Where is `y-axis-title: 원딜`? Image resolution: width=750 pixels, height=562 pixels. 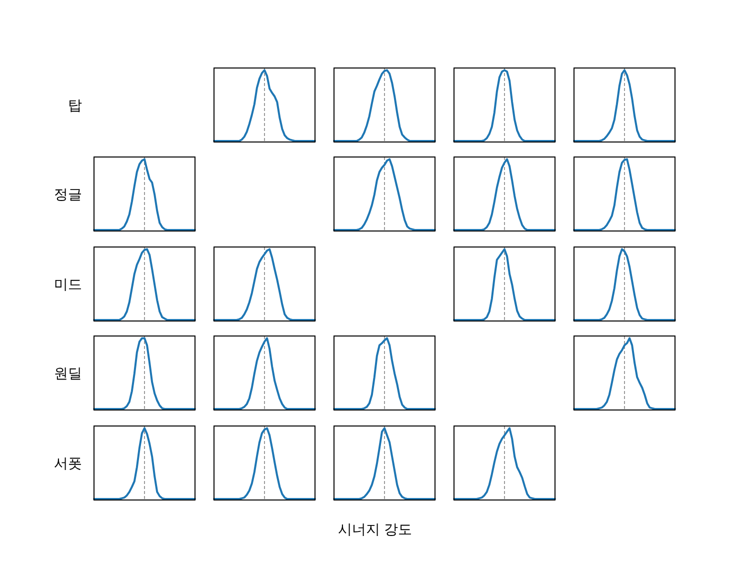 y-axis-title: 원딜 is located at coordinates (68, 373).